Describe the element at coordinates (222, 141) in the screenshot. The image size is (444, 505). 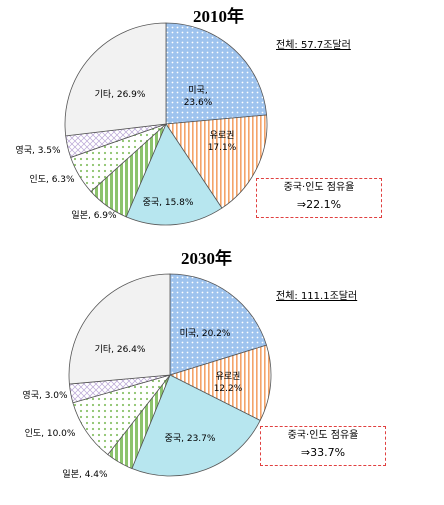
I see `slice-label-2010-1: 유로권 17.1%` at that location.